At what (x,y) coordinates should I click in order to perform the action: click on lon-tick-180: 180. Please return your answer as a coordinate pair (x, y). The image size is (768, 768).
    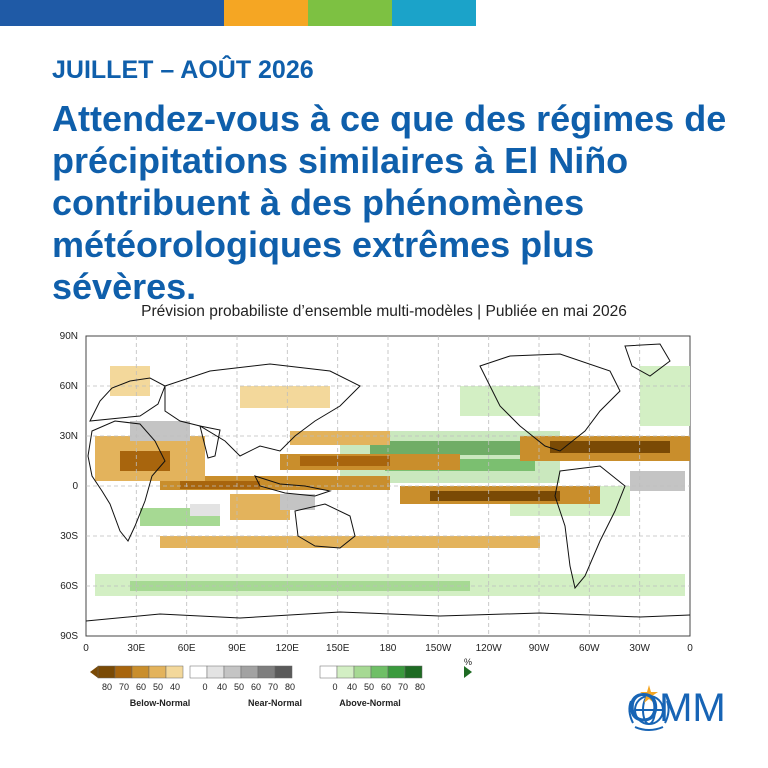
    Looking at the image, I should click on (388, 648).